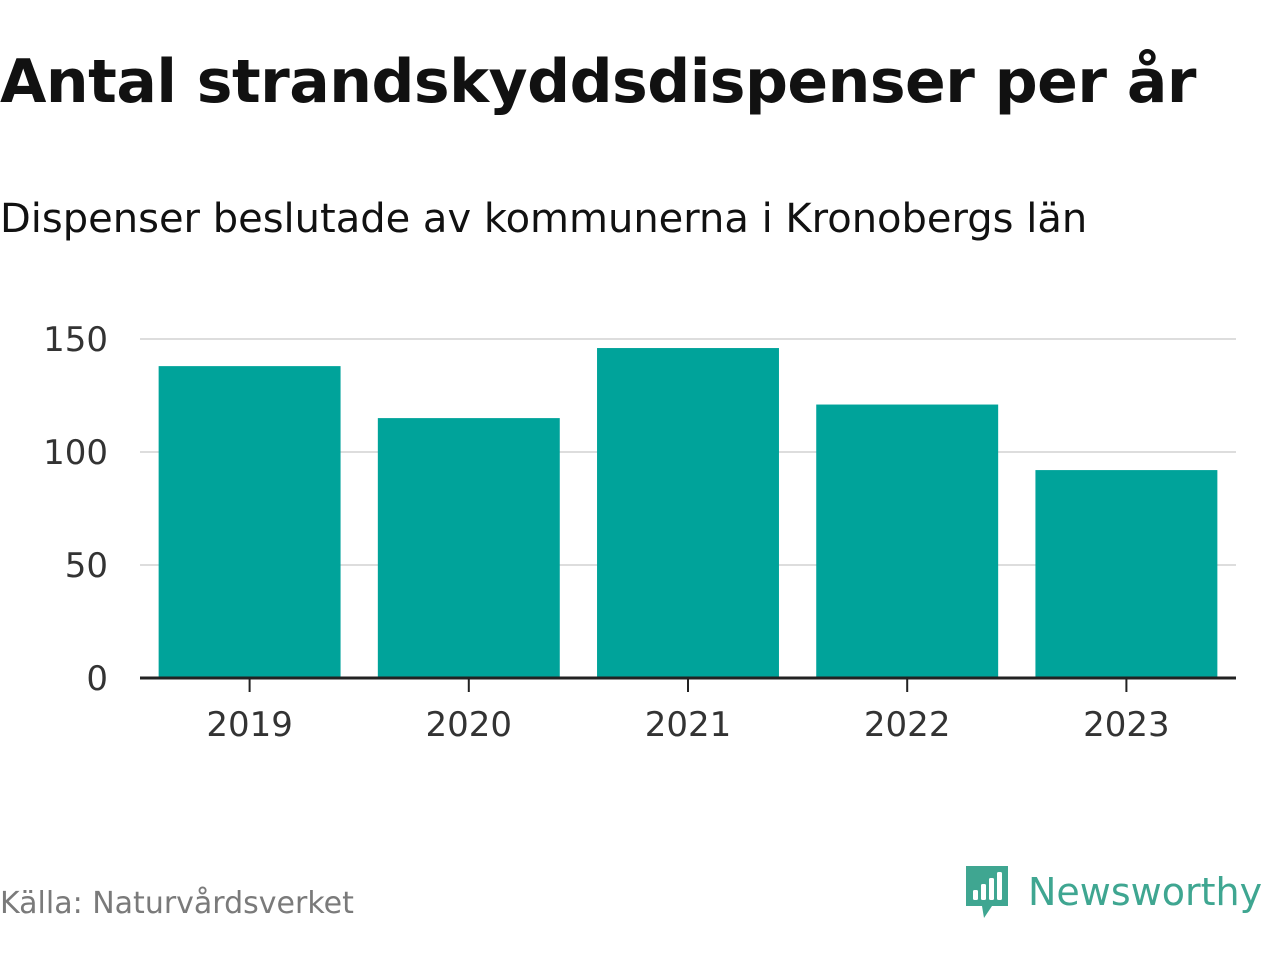 The height and width of the screenshot is (960, 1280). I want to click on x-tick-label: 2019, so click(249, 725).